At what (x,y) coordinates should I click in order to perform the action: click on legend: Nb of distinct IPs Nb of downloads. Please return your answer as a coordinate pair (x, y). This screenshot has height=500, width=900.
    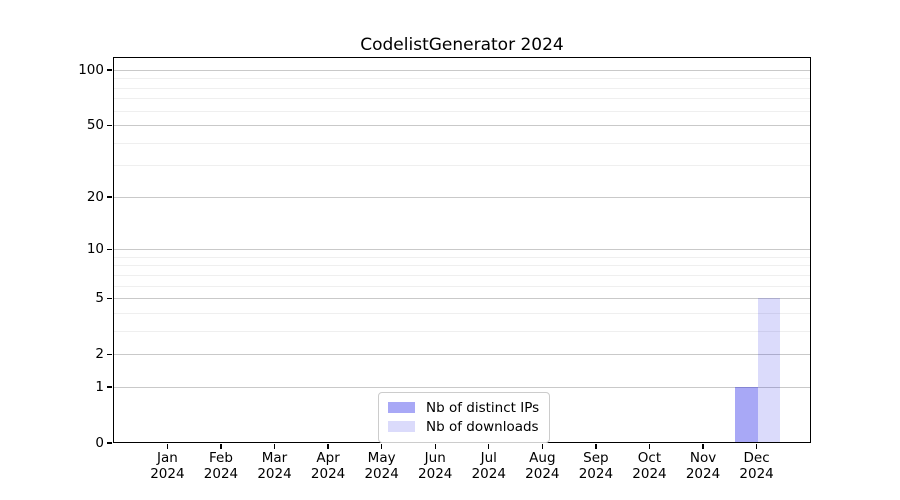
    Looking at the image, I should click on (464, 417).